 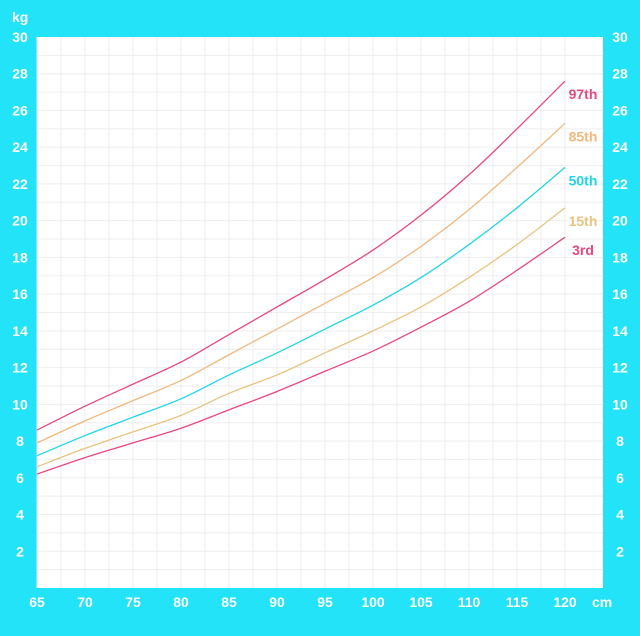 What do you see at coordinates (620, 221) in the screenshot?
I see `y-tick-label-right: 20` at bounding box center [620, 221].